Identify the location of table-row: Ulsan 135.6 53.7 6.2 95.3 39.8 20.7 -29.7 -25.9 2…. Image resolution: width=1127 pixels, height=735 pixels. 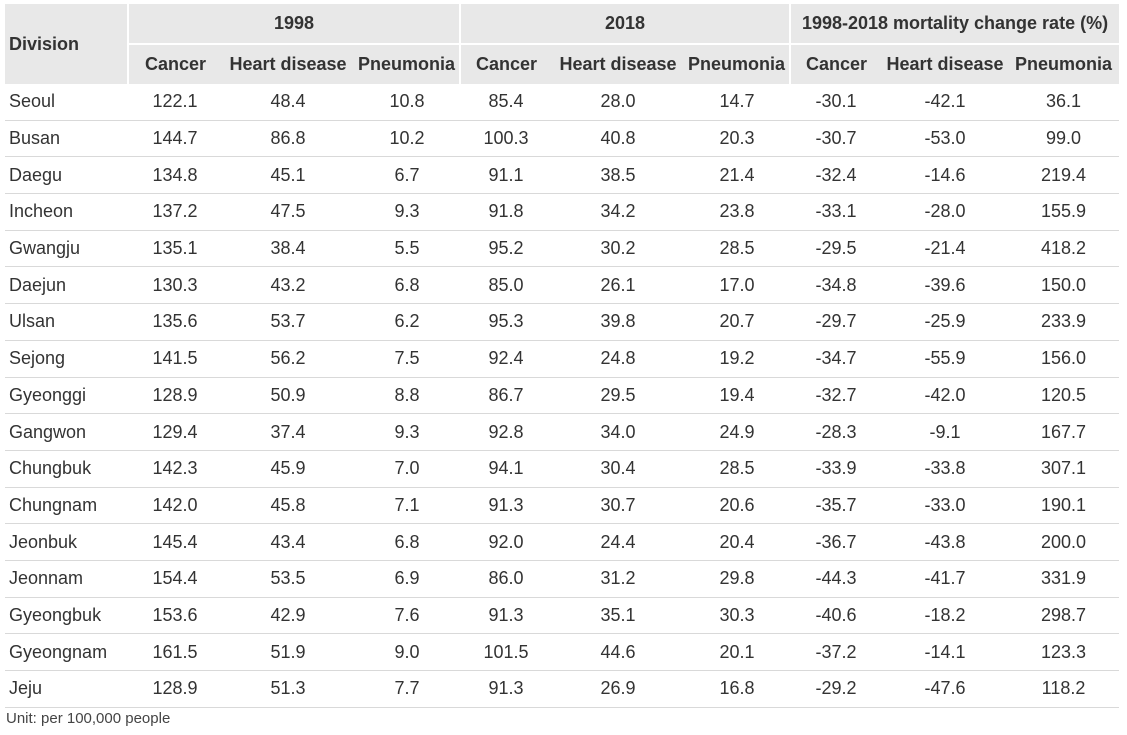
(562, 322).